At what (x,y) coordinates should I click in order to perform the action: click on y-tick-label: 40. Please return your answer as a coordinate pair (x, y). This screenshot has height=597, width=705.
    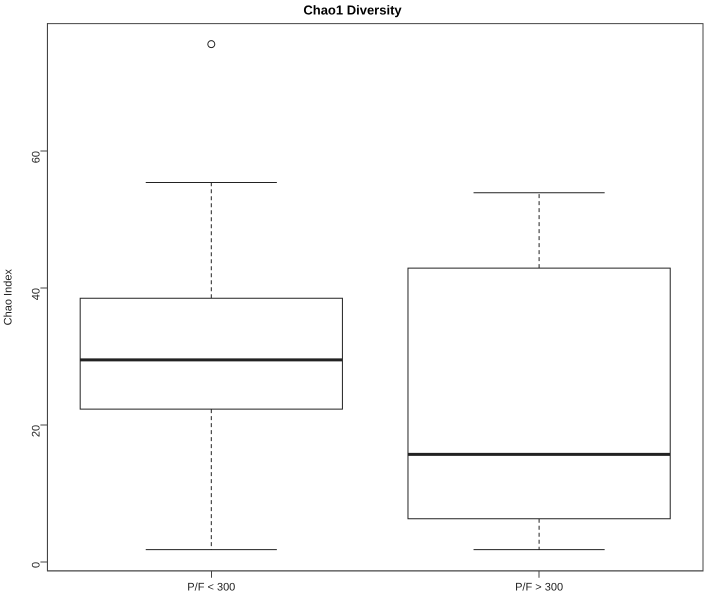
    Looking at the image, I should click on (36, 294).